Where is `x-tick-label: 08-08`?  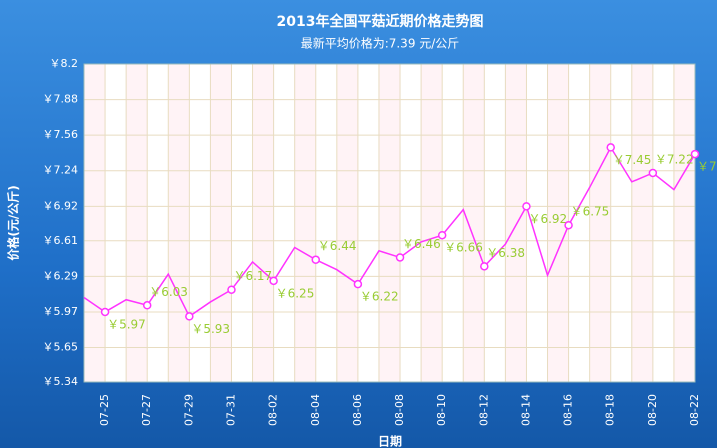 x-tick-label: 08-08 is located at coordinates (399, 410).